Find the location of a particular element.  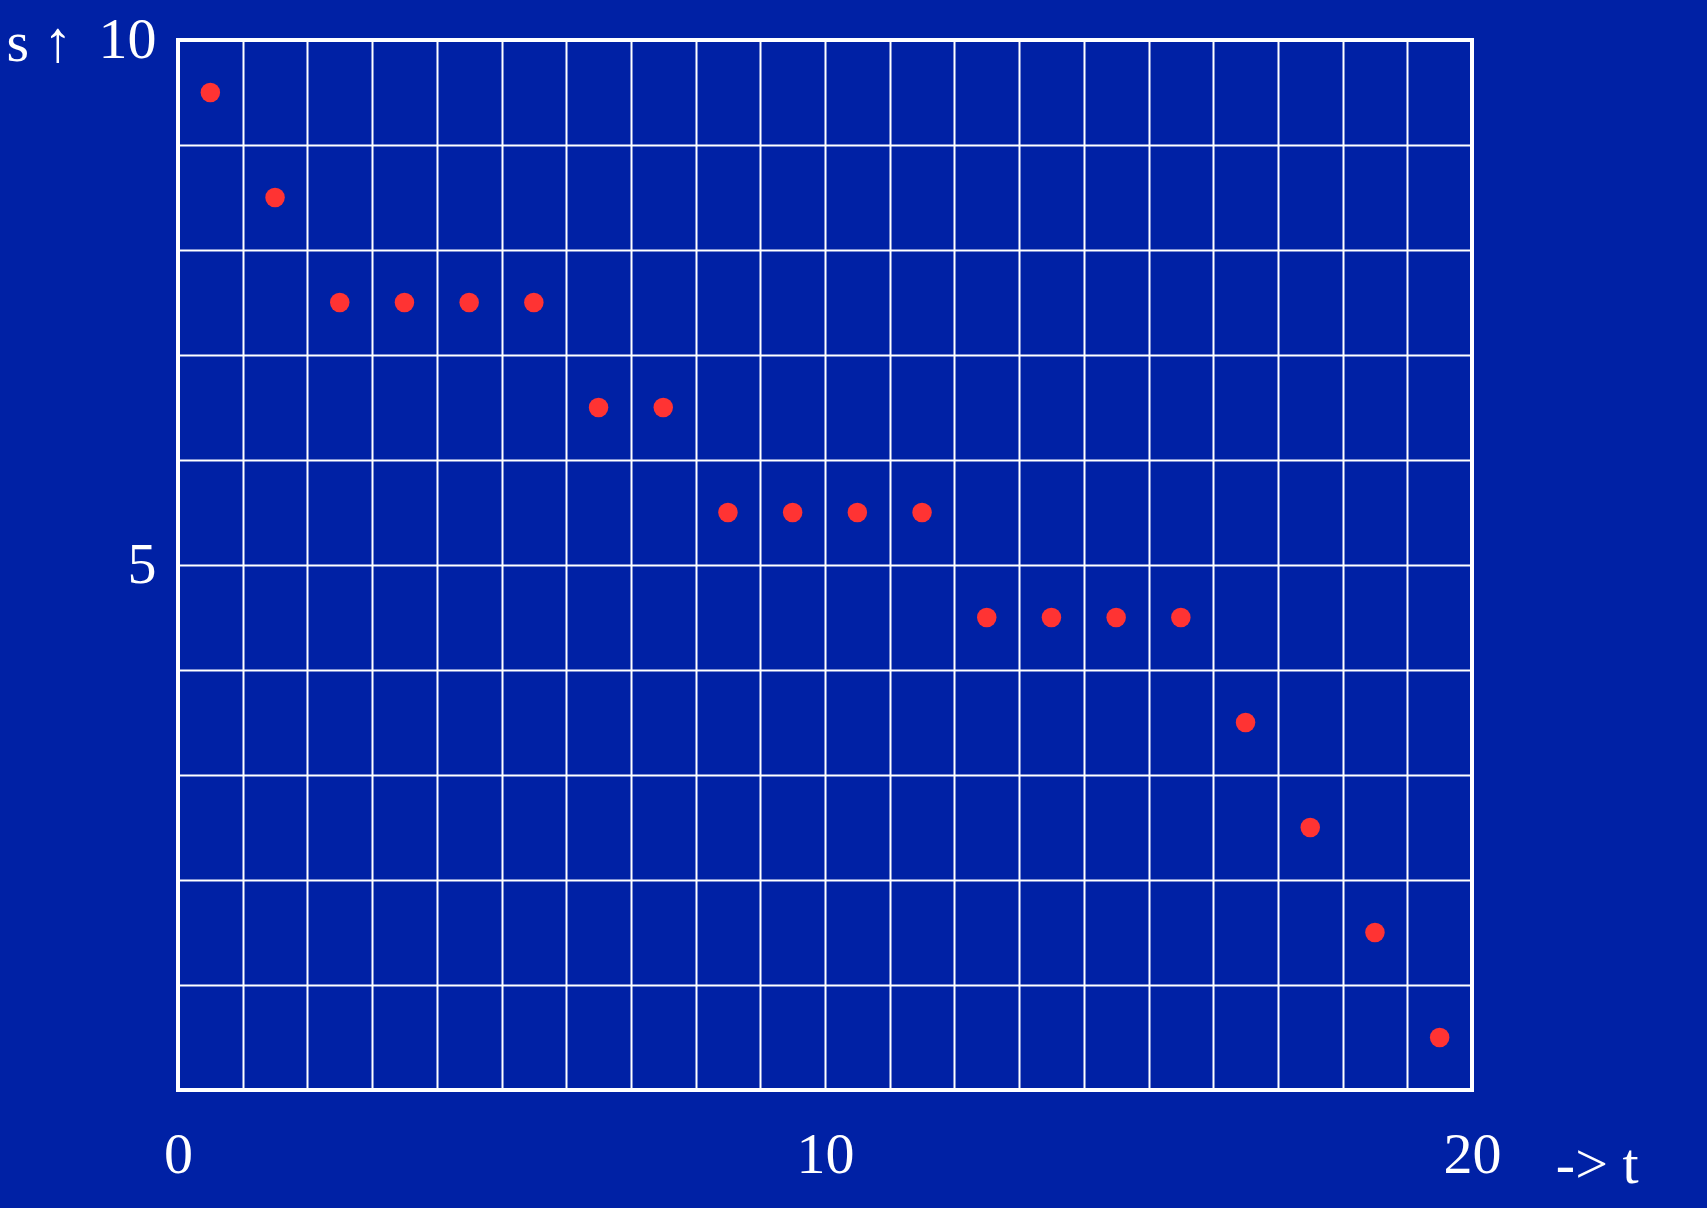

y-axis-title: s ↑ is located at coordinates (39, 41).